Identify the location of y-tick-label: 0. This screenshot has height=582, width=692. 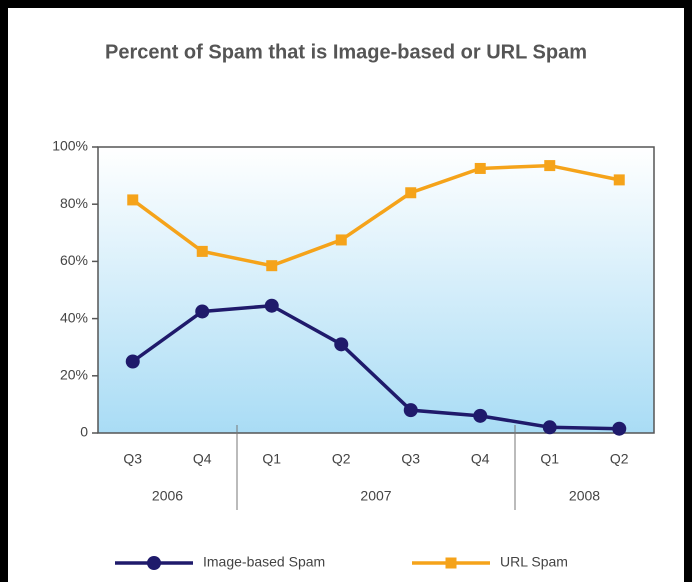
(84, 432).